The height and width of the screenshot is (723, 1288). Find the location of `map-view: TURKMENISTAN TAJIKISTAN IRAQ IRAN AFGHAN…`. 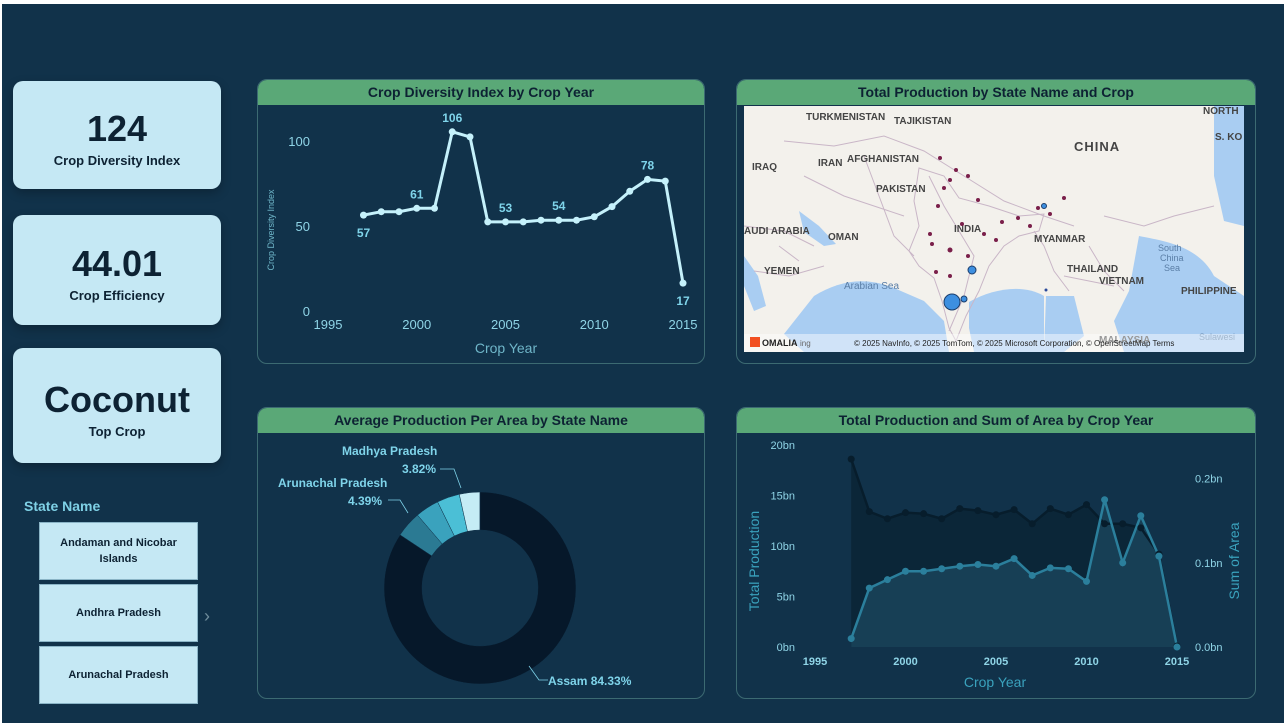

map-view: TURKMENISTAN TAJIKISTAN IRAQ IRAN AFGHAN… is located at coordinates (994, 229).